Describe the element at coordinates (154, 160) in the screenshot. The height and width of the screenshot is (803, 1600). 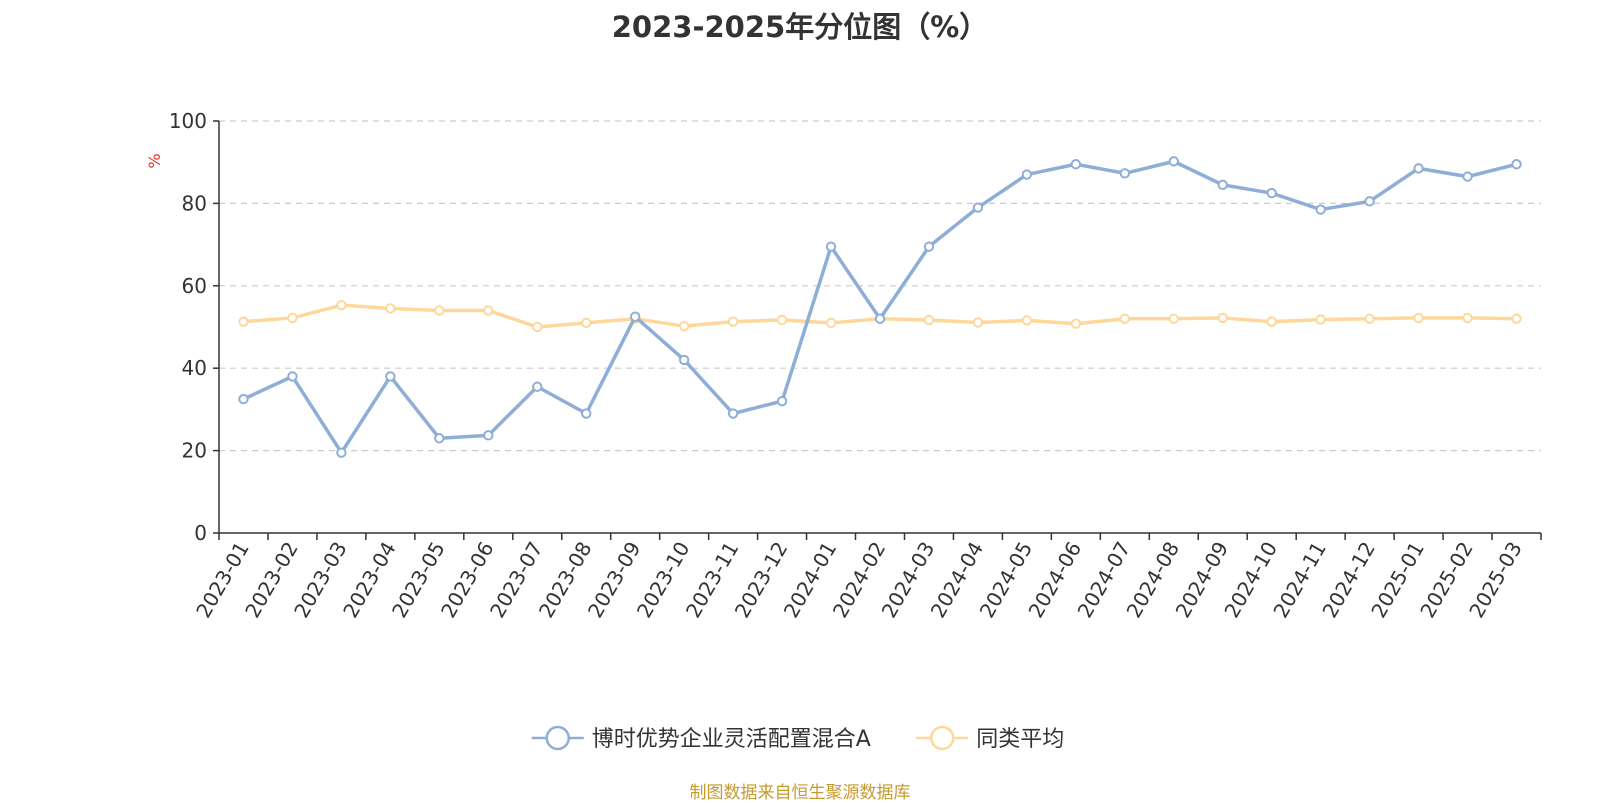
I see `y-axis-label: %` at that location.